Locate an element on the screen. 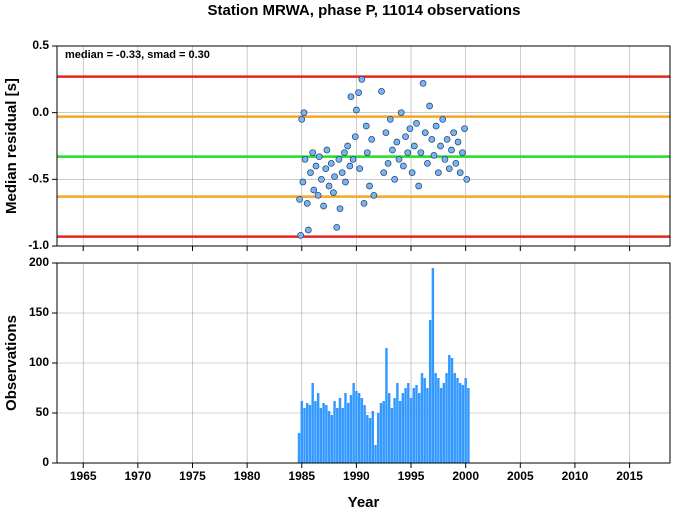 This screenshot has width=678, height=516. x-tick-label: 1970 is located at coordinates (138, 476).